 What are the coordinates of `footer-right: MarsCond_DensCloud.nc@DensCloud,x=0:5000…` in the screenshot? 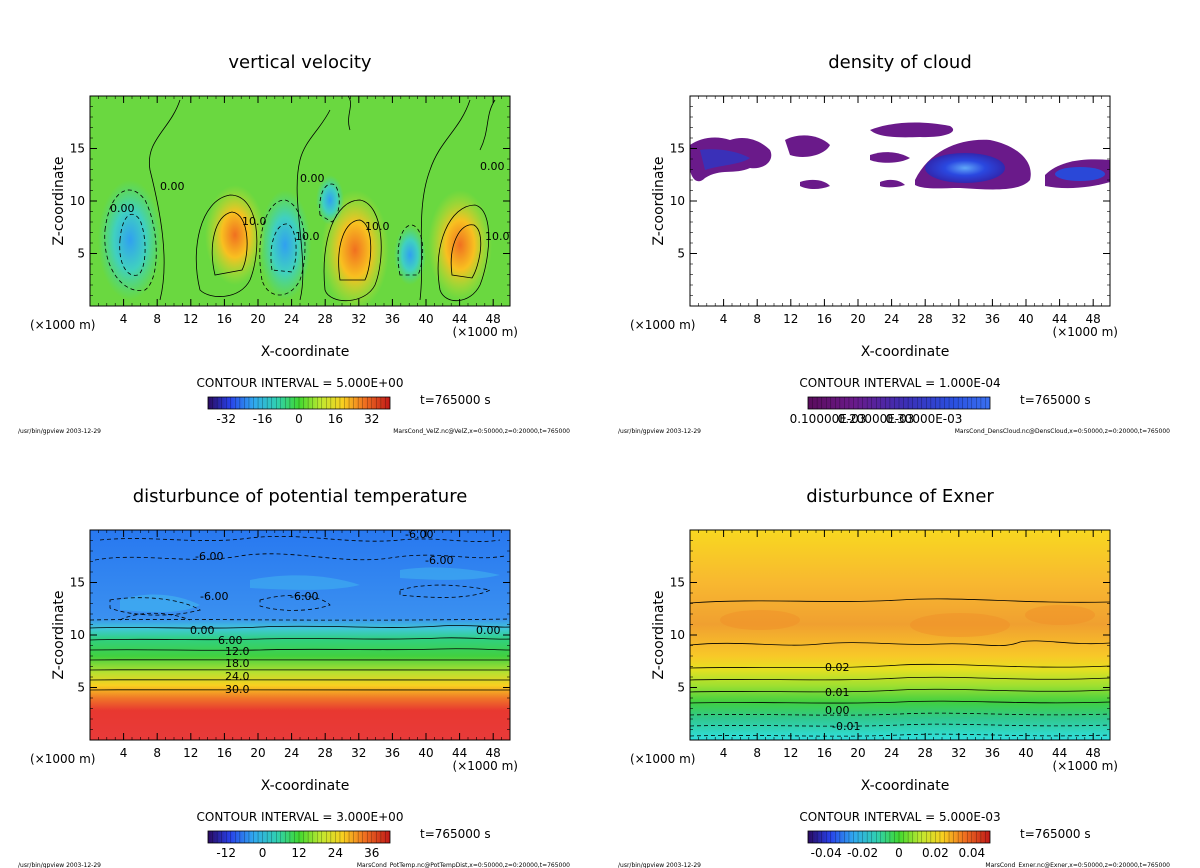 It's located at (1062, 431).